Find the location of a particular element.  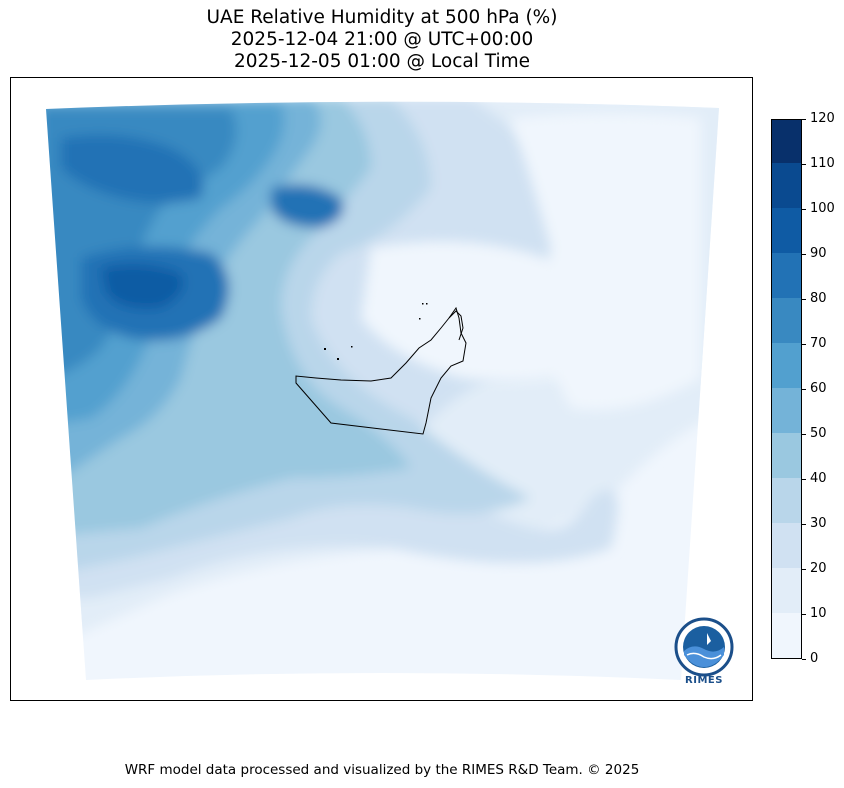

colorbar-tick-label: 70 is located at coordinates (818, 343).